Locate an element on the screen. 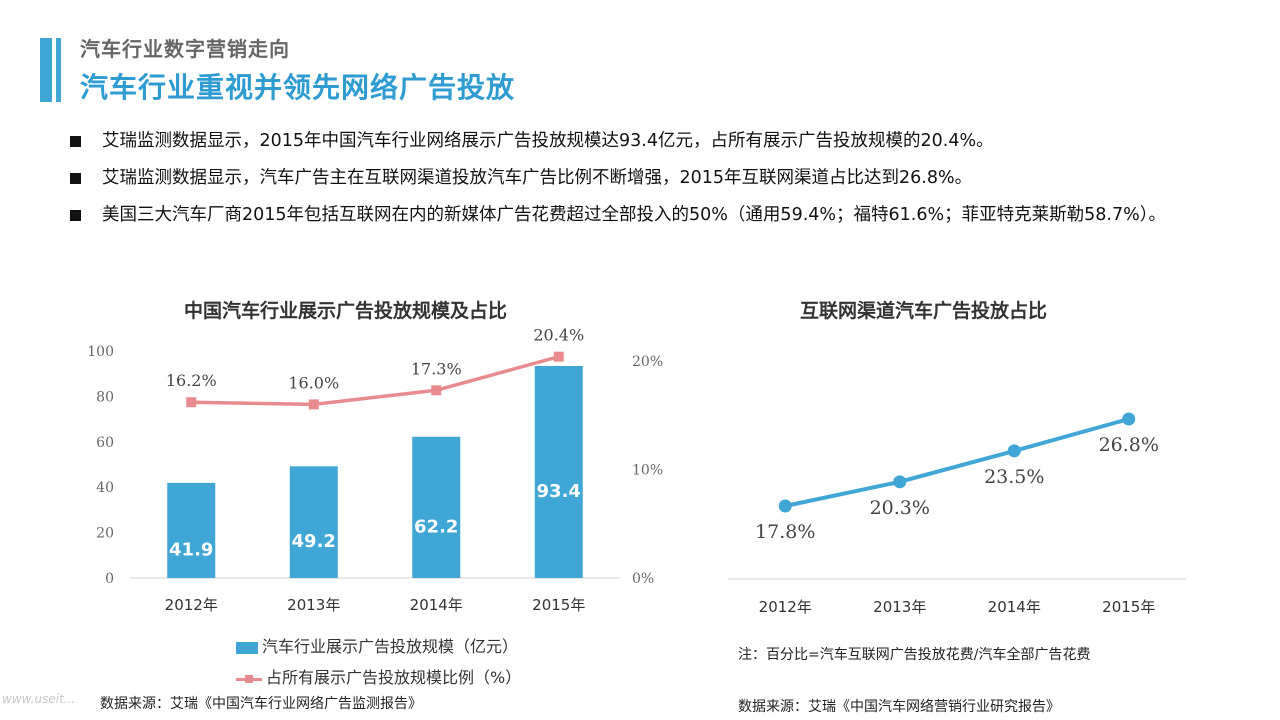  left-x-tick: 2014年 is located at coordinates (436, 605).